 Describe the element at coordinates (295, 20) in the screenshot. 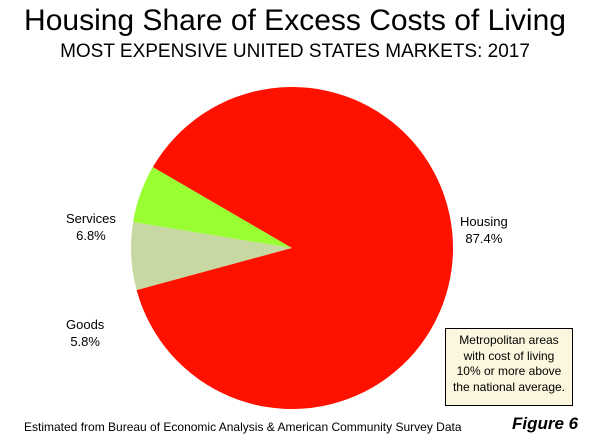

I see `chart-title: Housing Share of Excess Costs of Living` at that location.